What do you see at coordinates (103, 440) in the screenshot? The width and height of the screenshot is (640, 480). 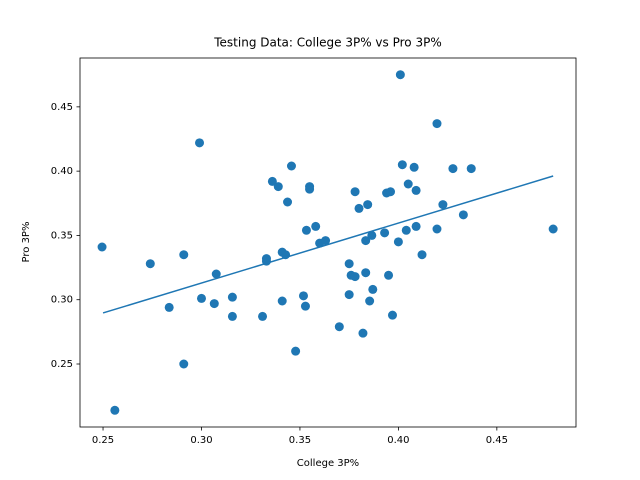 I see `x-tick-label: 0.25` at bounding box center [103, 440].